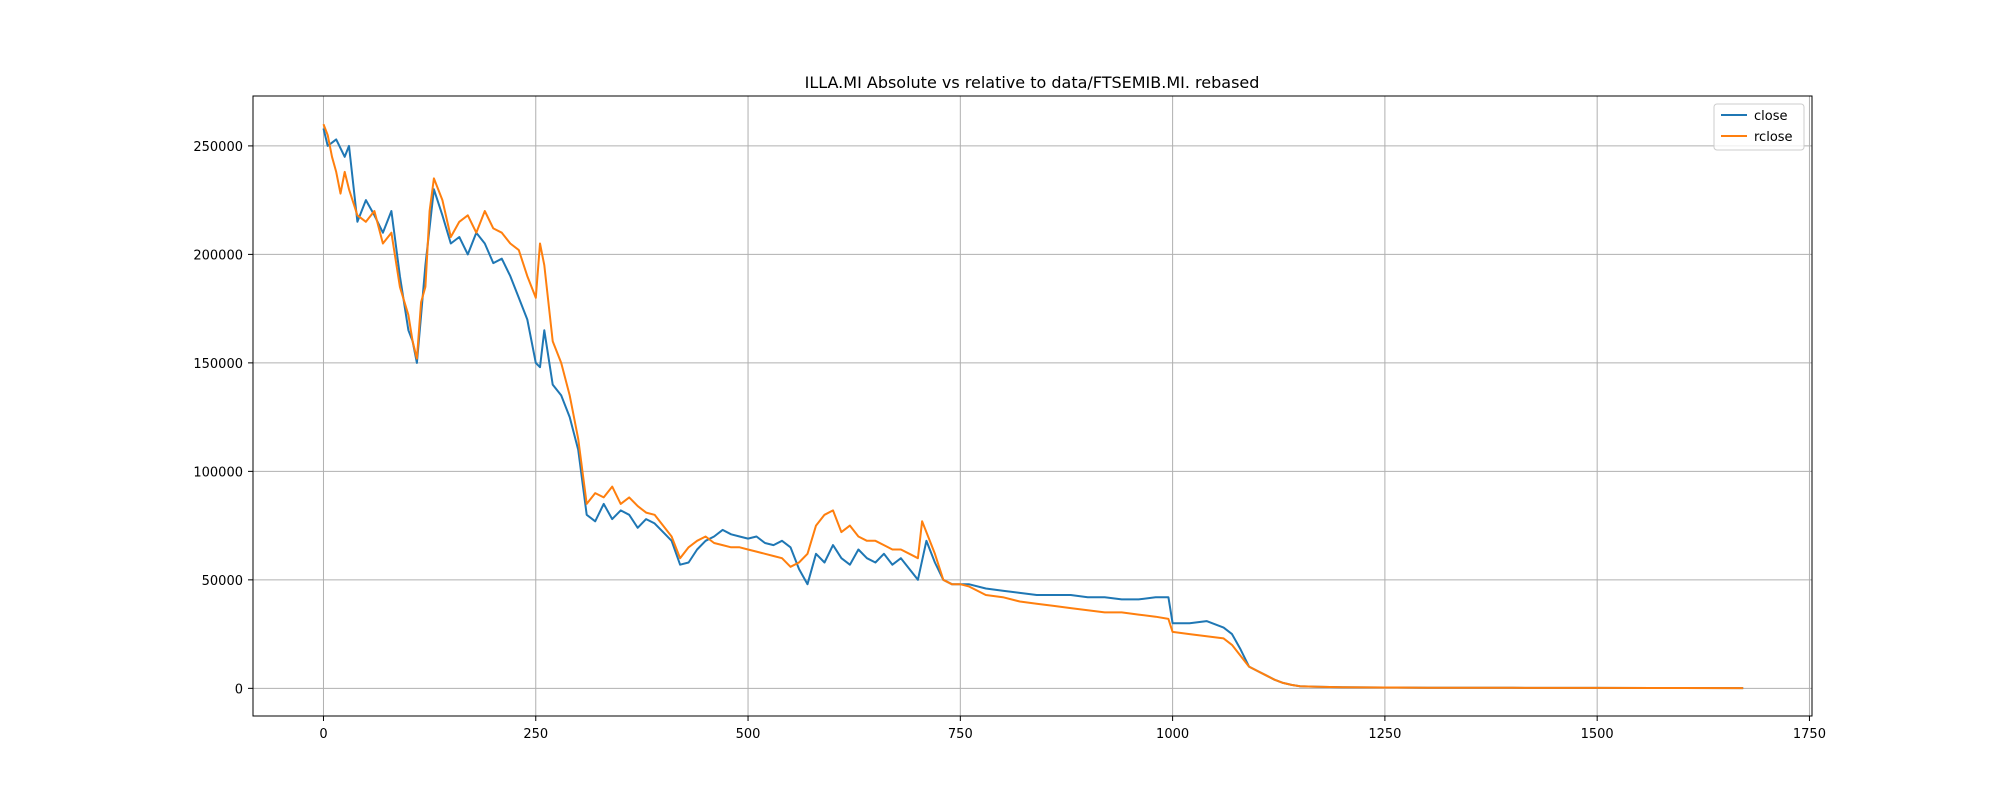 This screenshot has height=800, width=2000. Describe the element at coordinates (1770, 116) in the screenshot. I see `legend-label-close: close` at that location.